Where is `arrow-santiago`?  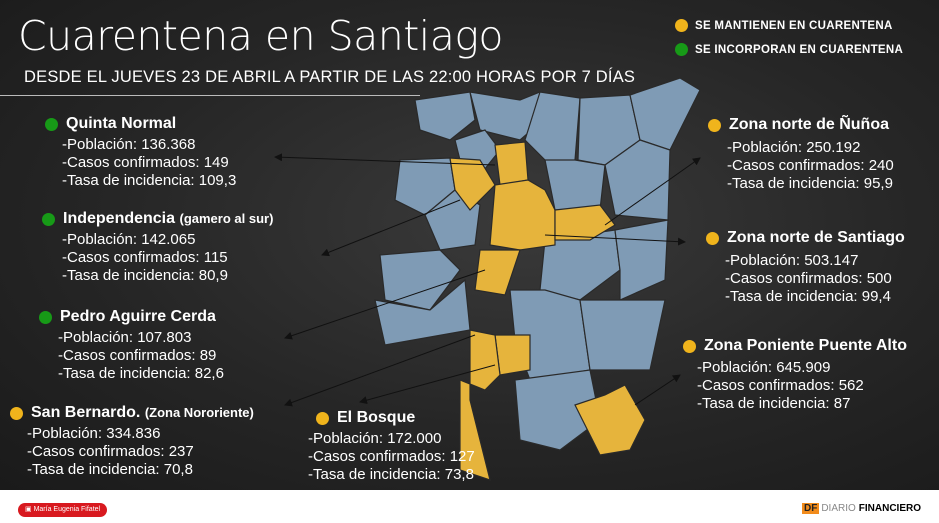 arrow-santiago is located at coordinates (615, 240).